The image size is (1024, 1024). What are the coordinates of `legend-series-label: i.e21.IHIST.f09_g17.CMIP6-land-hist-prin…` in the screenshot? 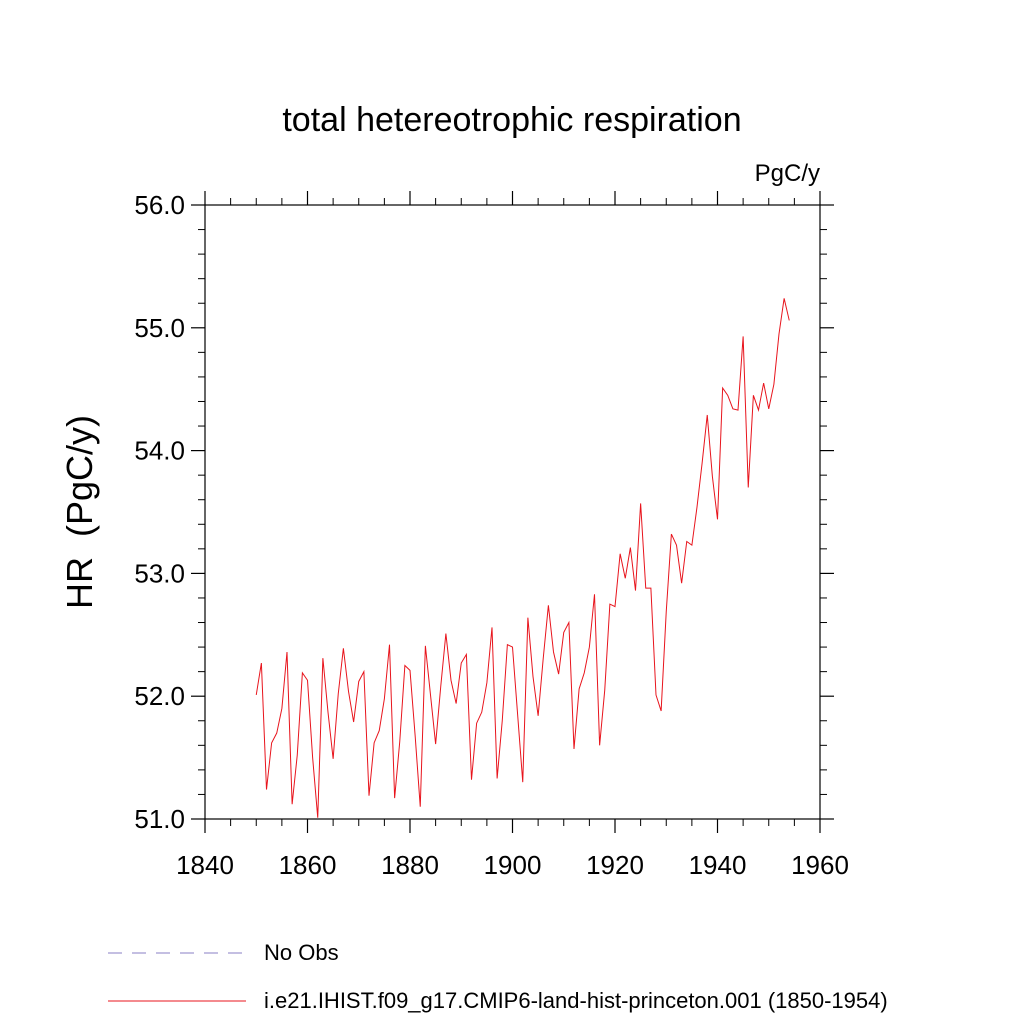 It's located at (576, 1000).